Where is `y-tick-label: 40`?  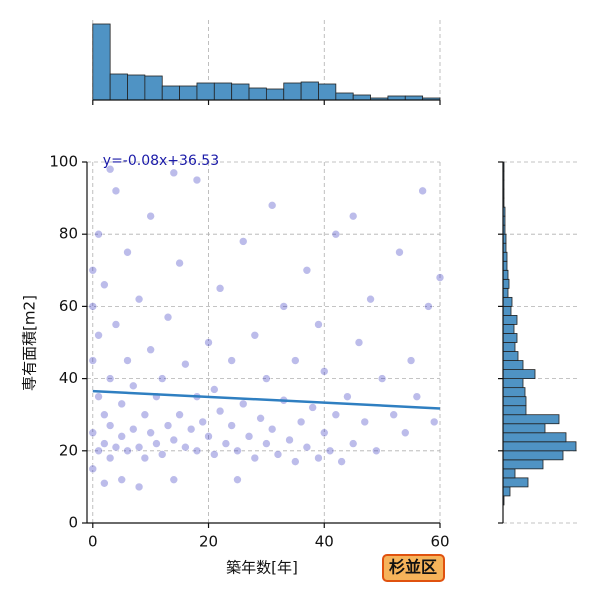 y-tick-label: 40 is located at coordinates (68, 378).